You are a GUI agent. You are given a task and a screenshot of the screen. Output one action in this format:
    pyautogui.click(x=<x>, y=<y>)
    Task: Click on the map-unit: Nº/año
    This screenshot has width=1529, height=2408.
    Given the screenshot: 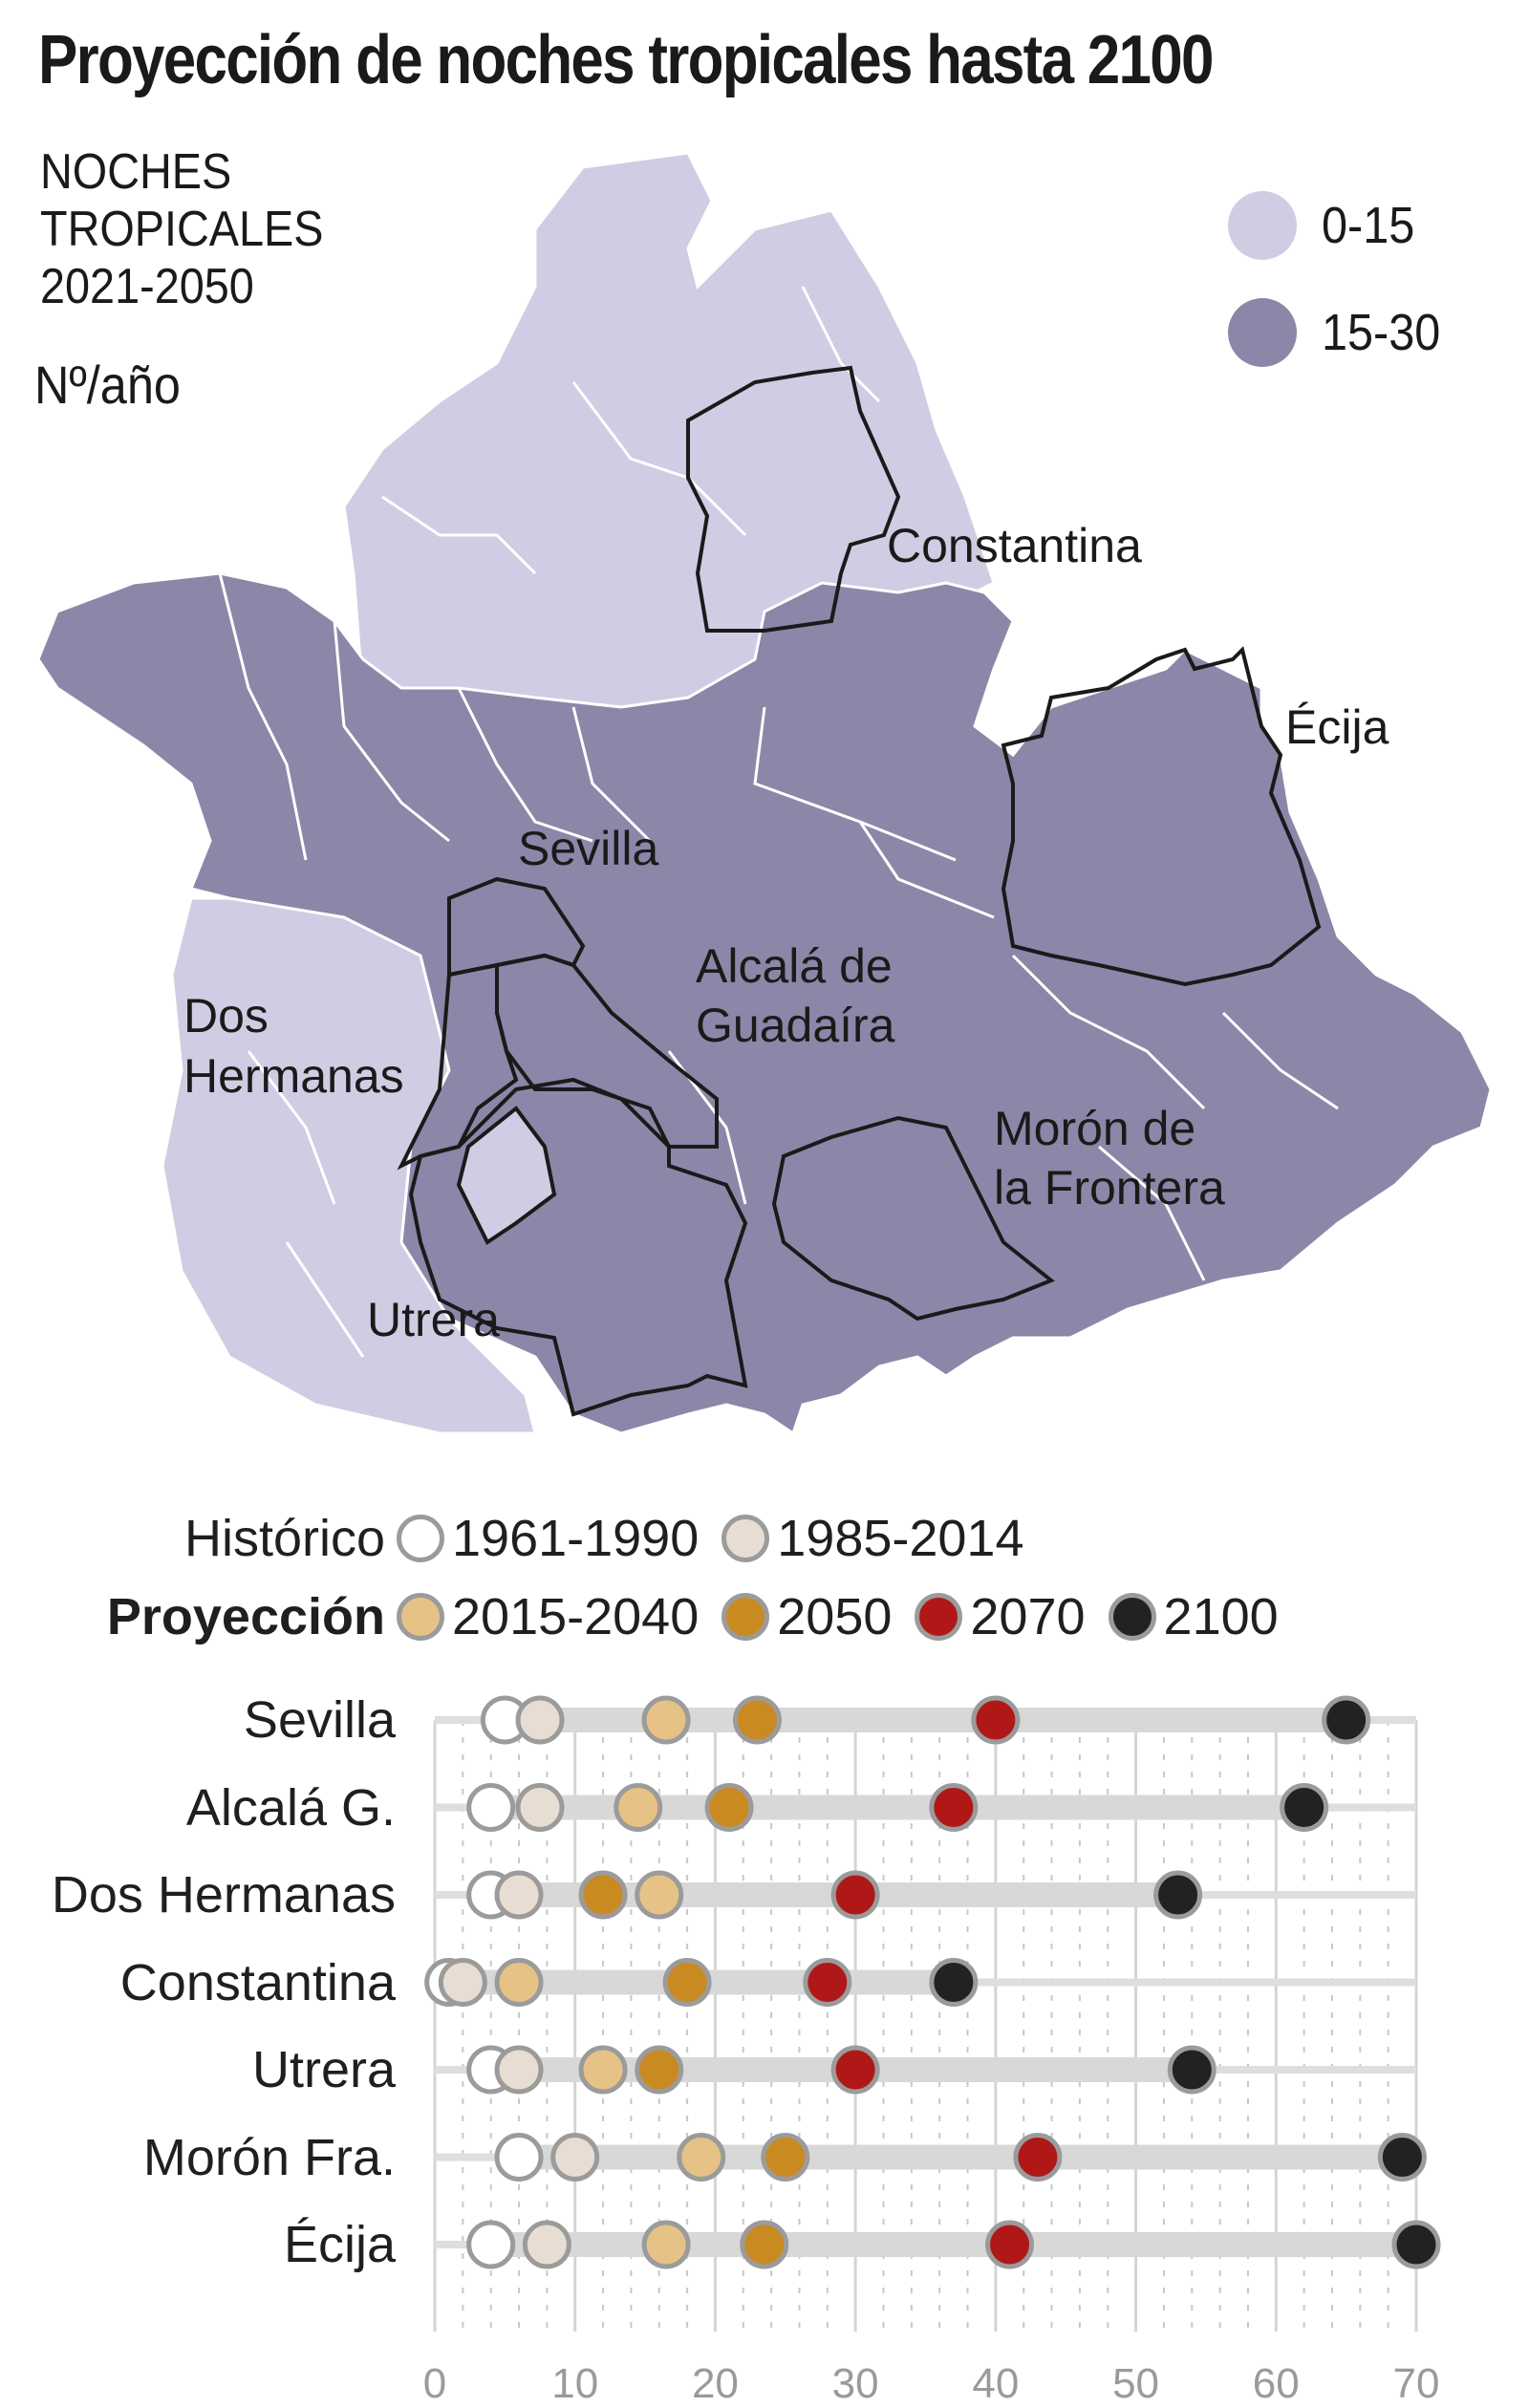 What is the action you would take?
    pyautogui.click(x=107, y=385)
    